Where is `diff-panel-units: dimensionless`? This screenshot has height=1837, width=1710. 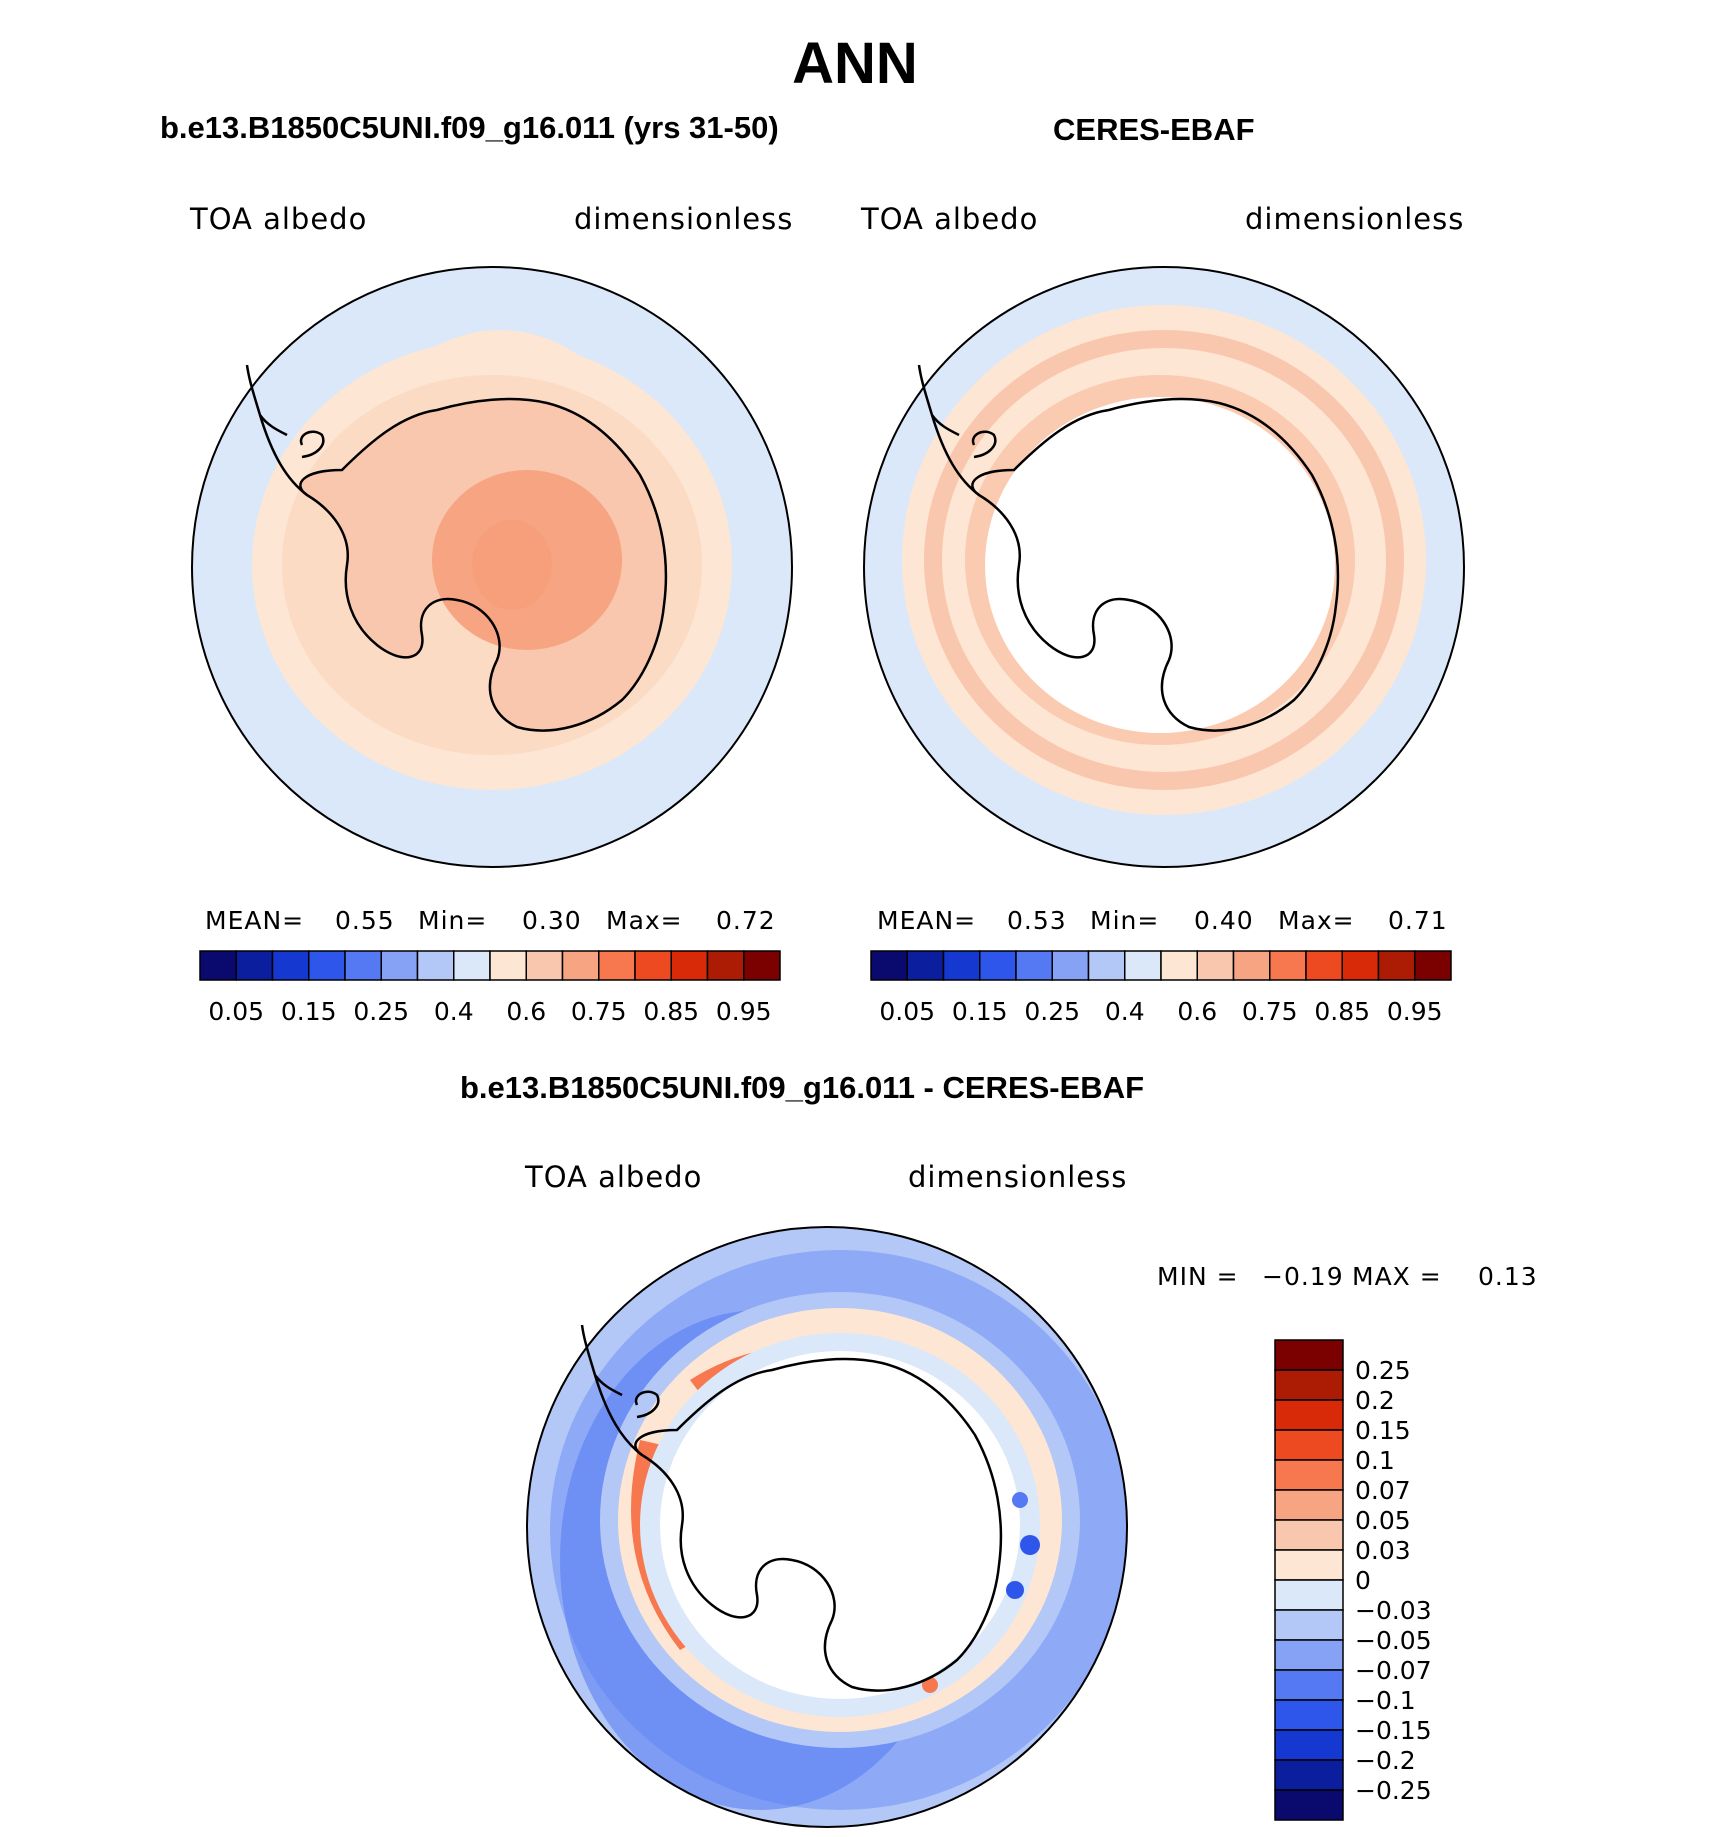
diff-panel-units: dimensionless is located at coordinates (1018, 1177).